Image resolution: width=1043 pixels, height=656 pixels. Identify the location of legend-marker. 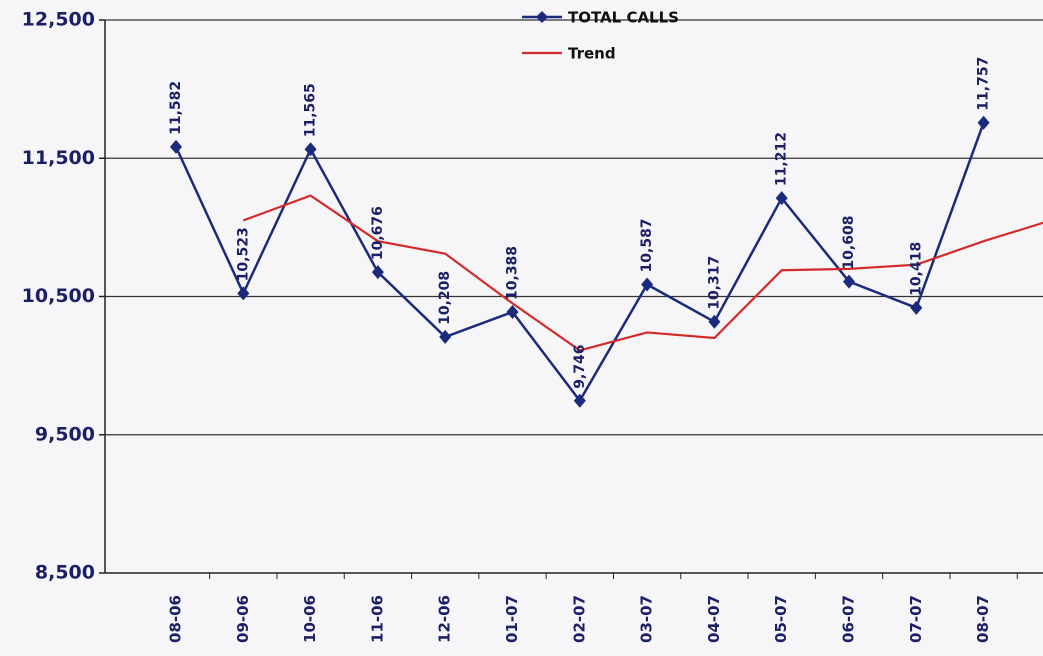
(542, 17).